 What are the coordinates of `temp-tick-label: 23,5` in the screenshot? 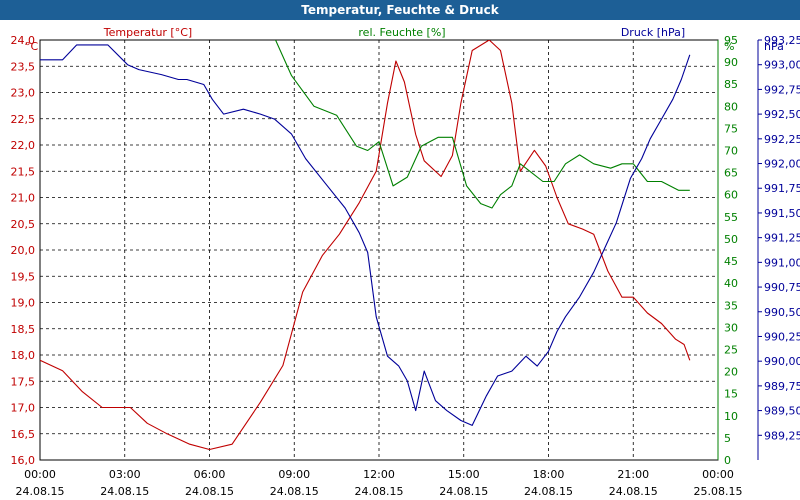 It's located at (23, 66).